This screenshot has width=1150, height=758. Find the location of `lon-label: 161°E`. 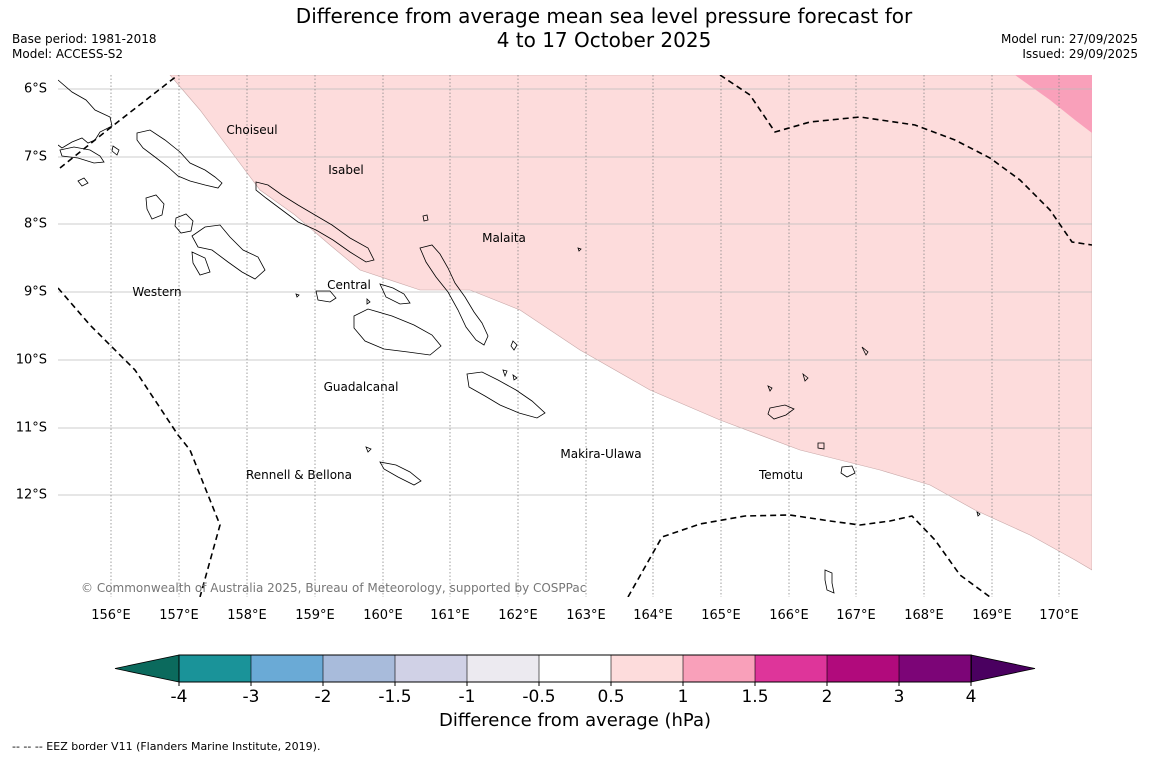

lon-label: 161°E is located at coordinates (450, 615).